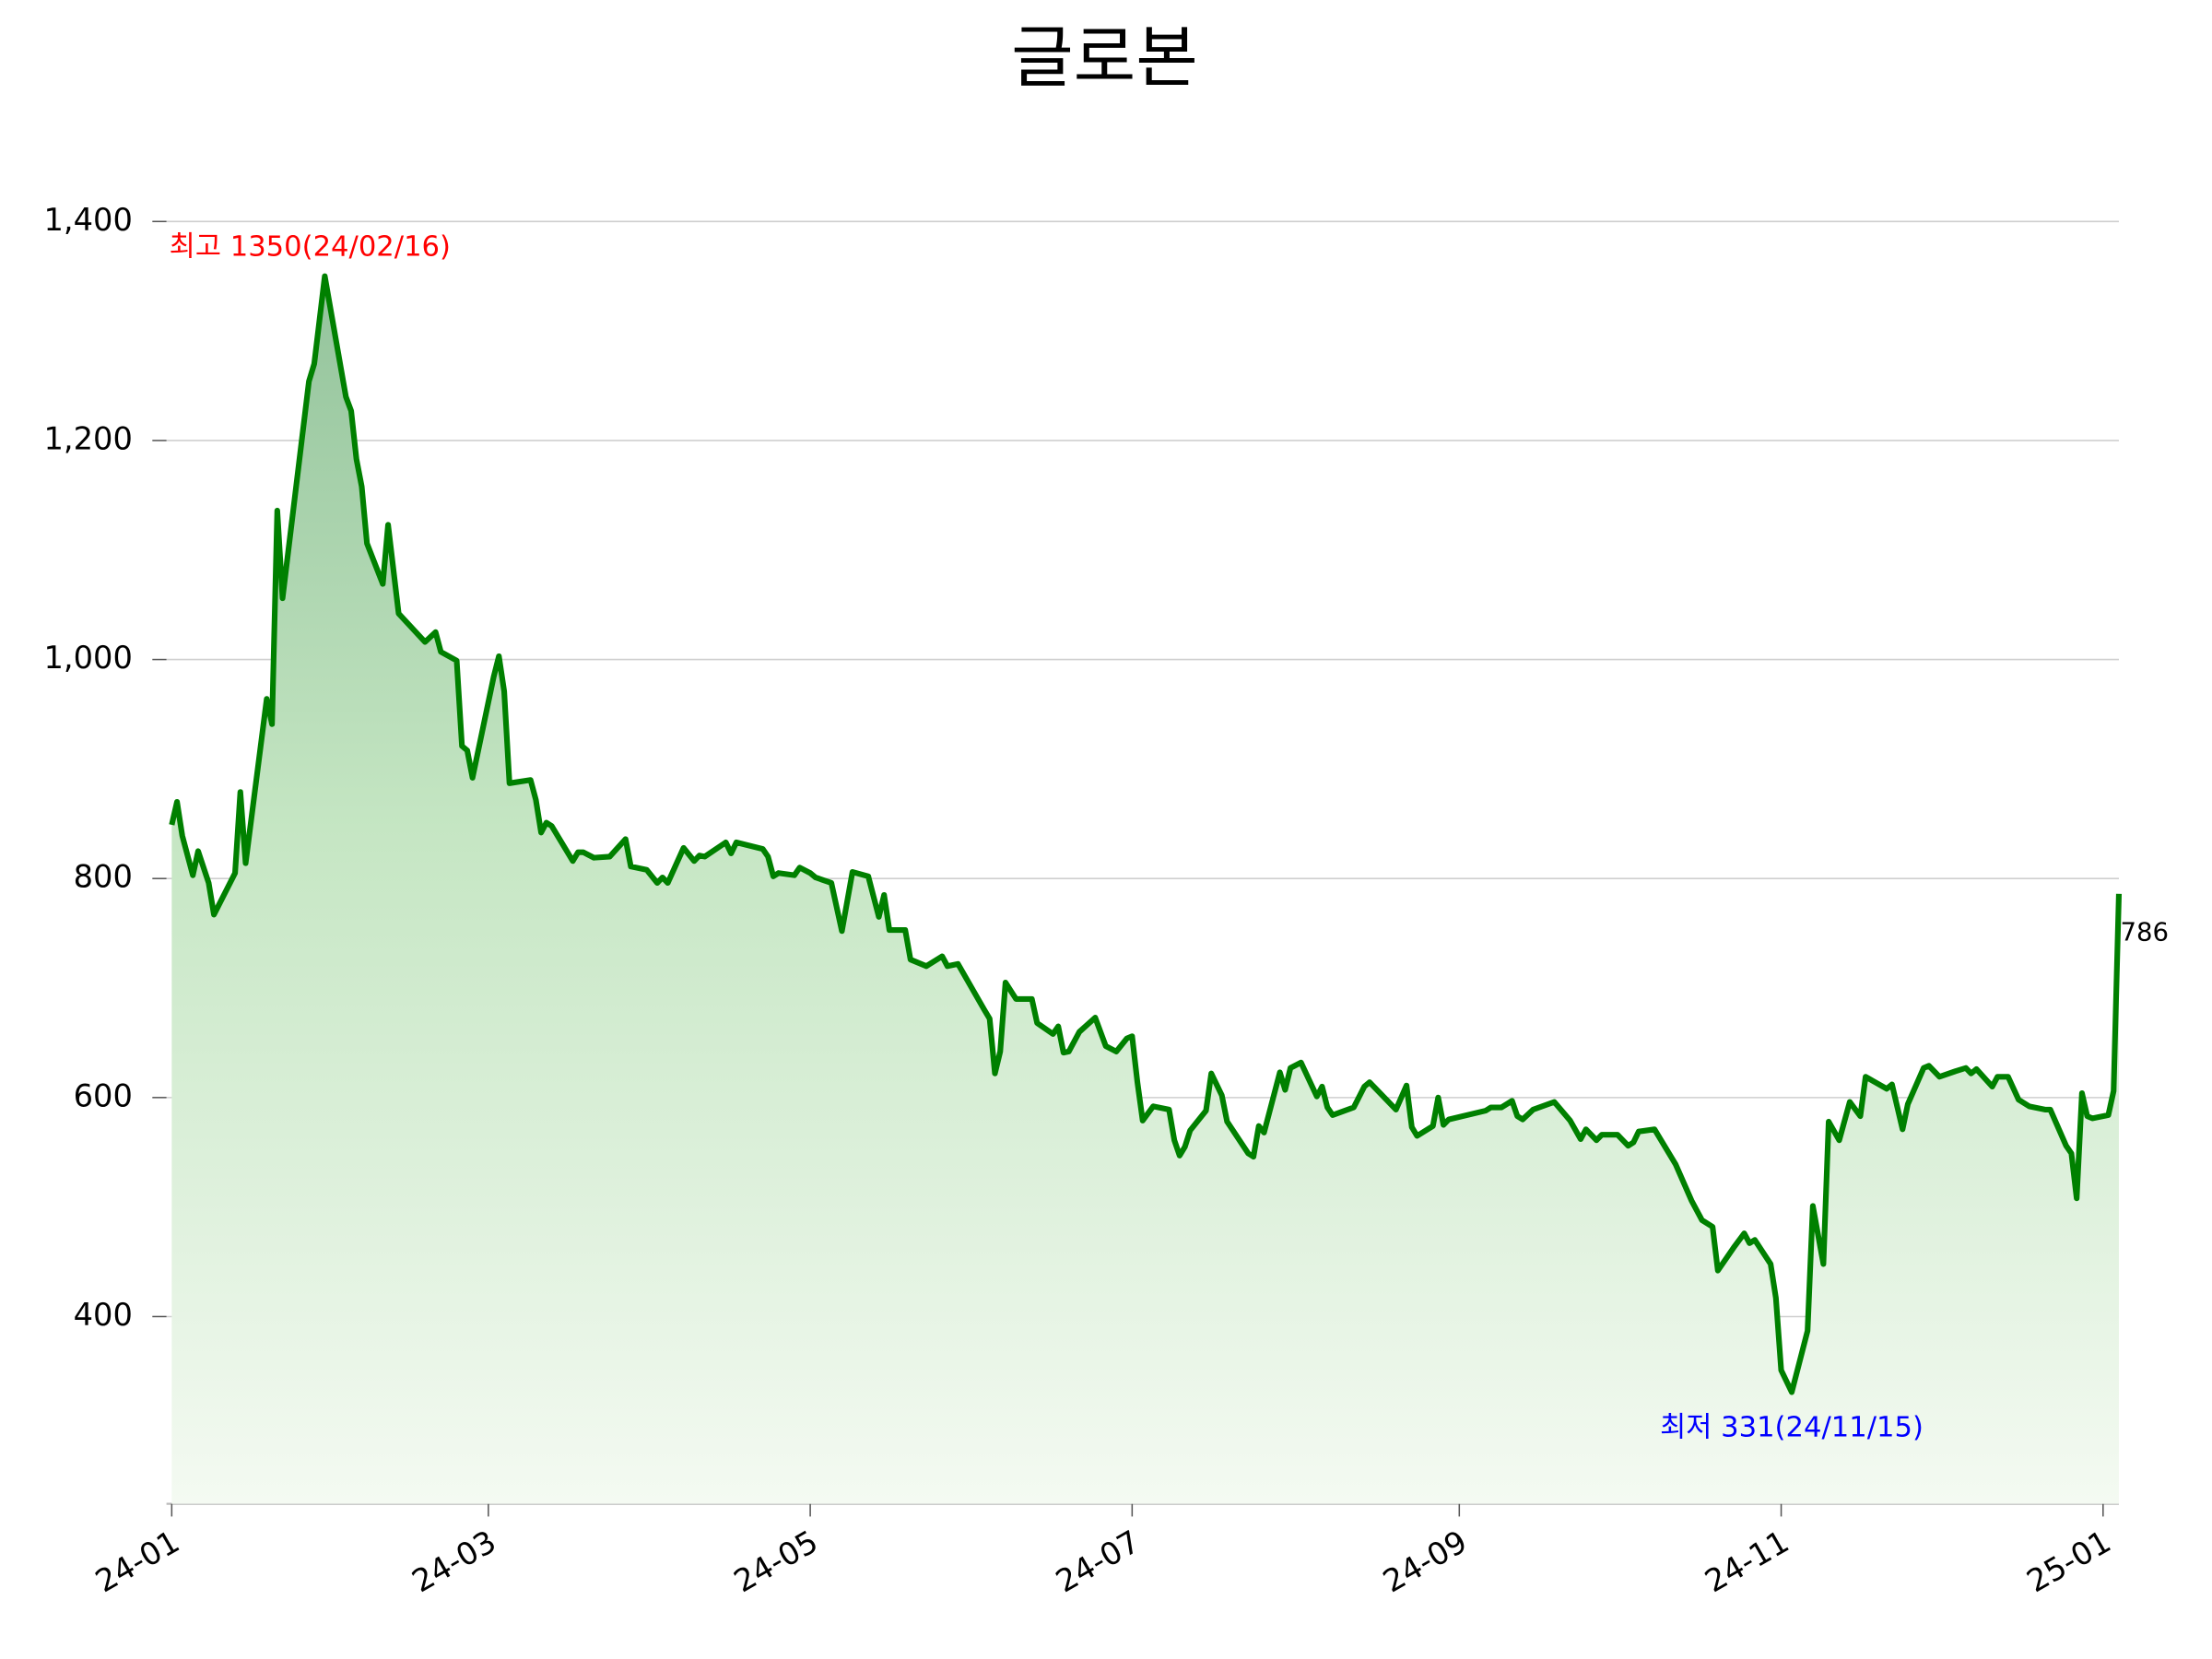 This screenshot has width=2212, height=1659. Describe the element at coordinates (310, 247) in the screenshot. I see `max-annotation: 최고 1350(24/02/16)` at that location.